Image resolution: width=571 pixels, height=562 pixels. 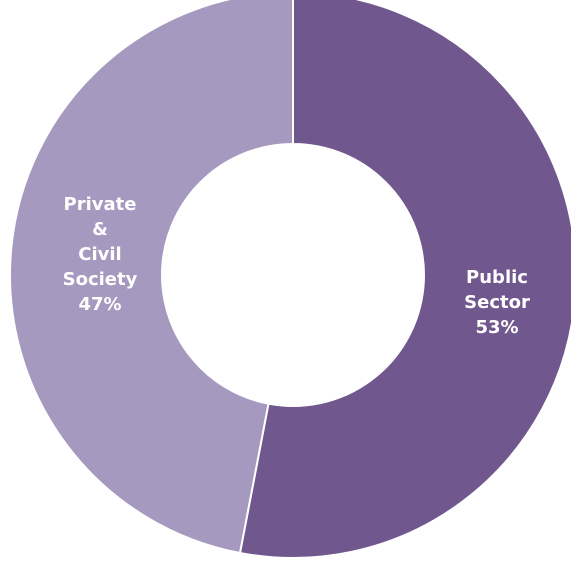 I want to click on slice-label-0: Public Sector 53%, so click(x=497, y=302).